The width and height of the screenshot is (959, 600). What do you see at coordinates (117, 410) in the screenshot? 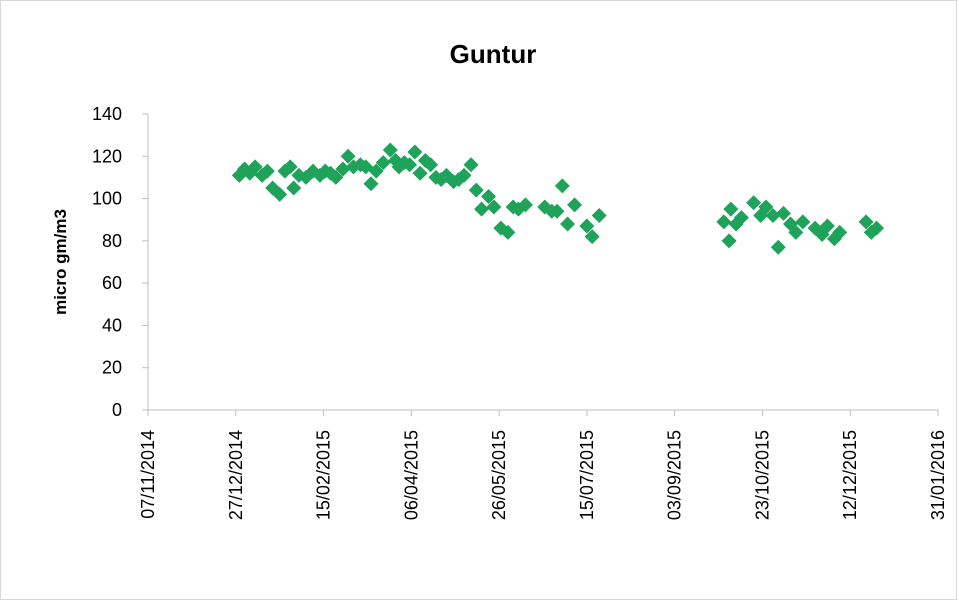
I see `y-tick-label: 0` at bounding box center [117, 410].